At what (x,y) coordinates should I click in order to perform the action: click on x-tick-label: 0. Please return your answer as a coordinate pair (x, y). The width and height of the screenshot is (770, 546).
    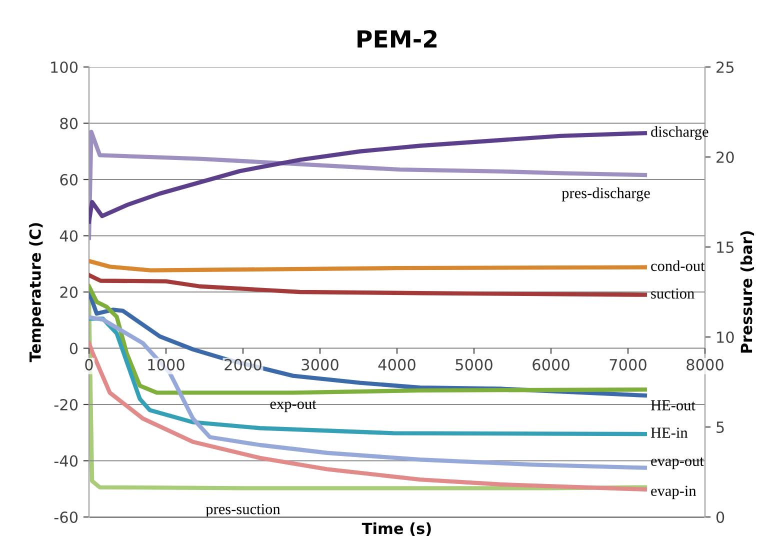
    Looking at the image, I should click on (89, 364).